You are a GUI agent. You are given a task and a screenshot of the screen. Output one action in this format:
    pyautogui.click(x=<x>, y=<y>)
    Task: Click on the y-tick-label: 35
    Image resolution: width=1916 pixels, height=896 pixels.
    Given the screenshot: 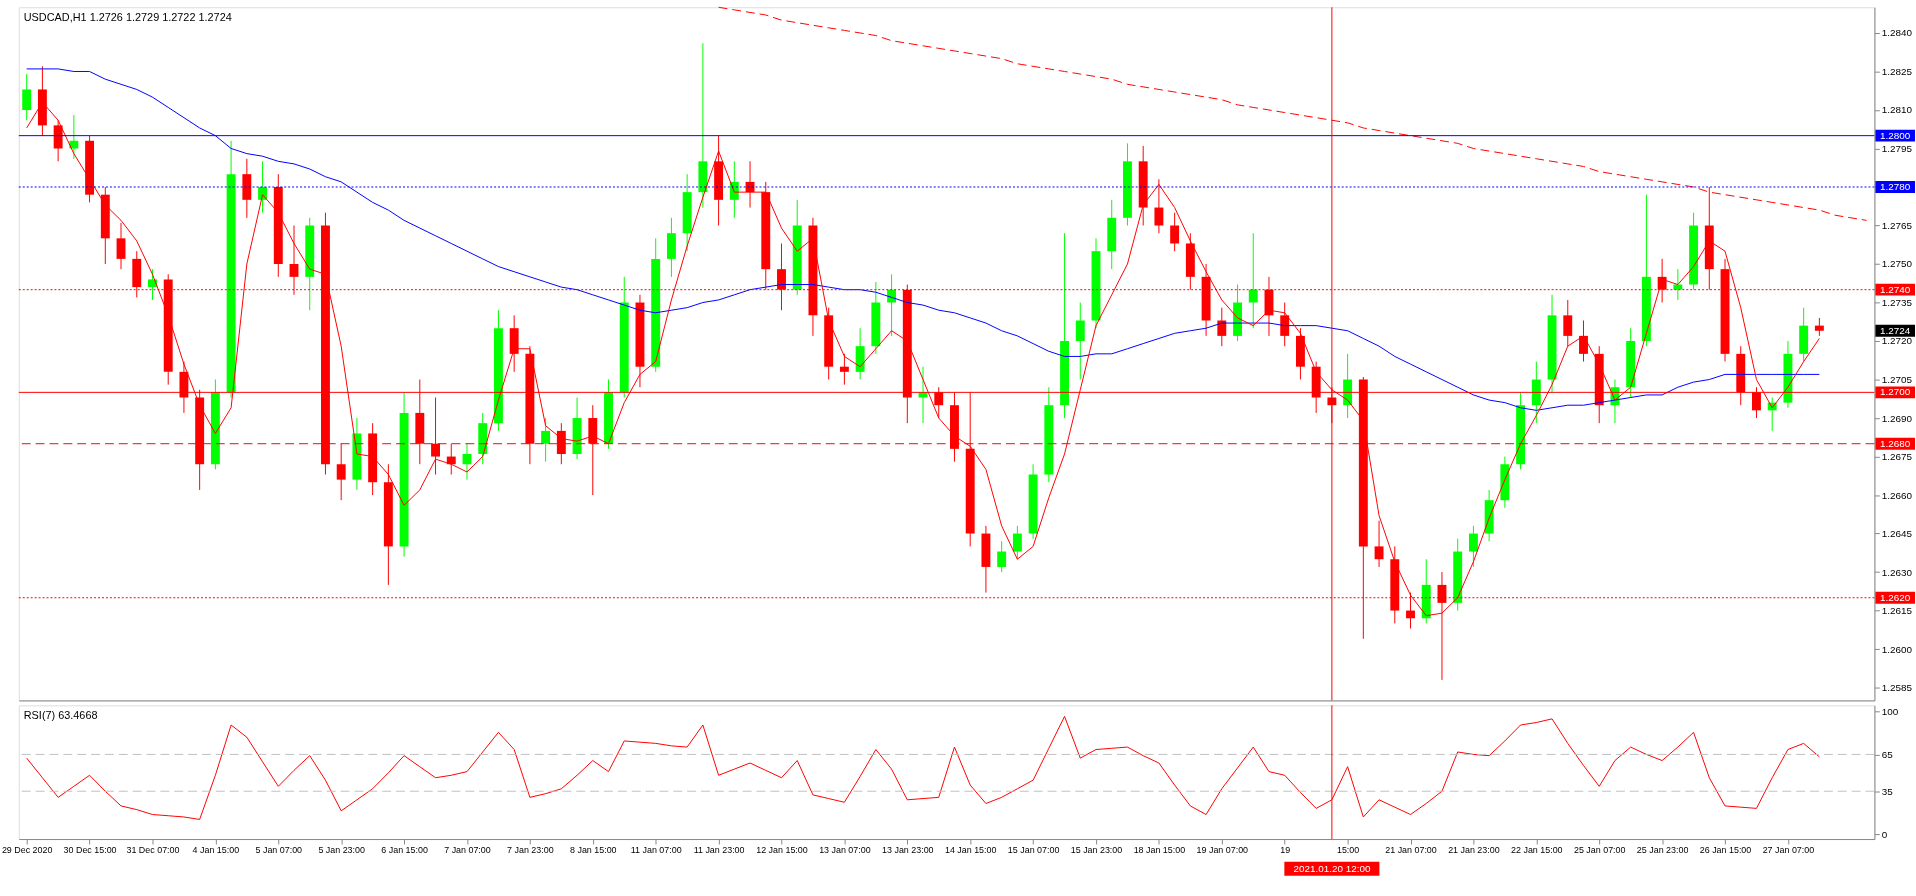 What is the action you would take?
    pyautogui.click(x=1887, y=791)
    